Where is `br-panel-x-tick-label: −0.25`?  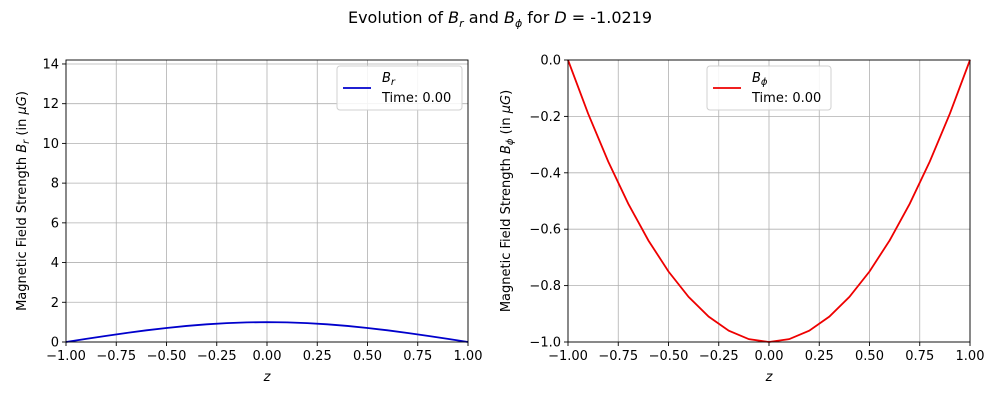
br-panel-x-tick-label: −0.25 is located at coordinates (217, 356).